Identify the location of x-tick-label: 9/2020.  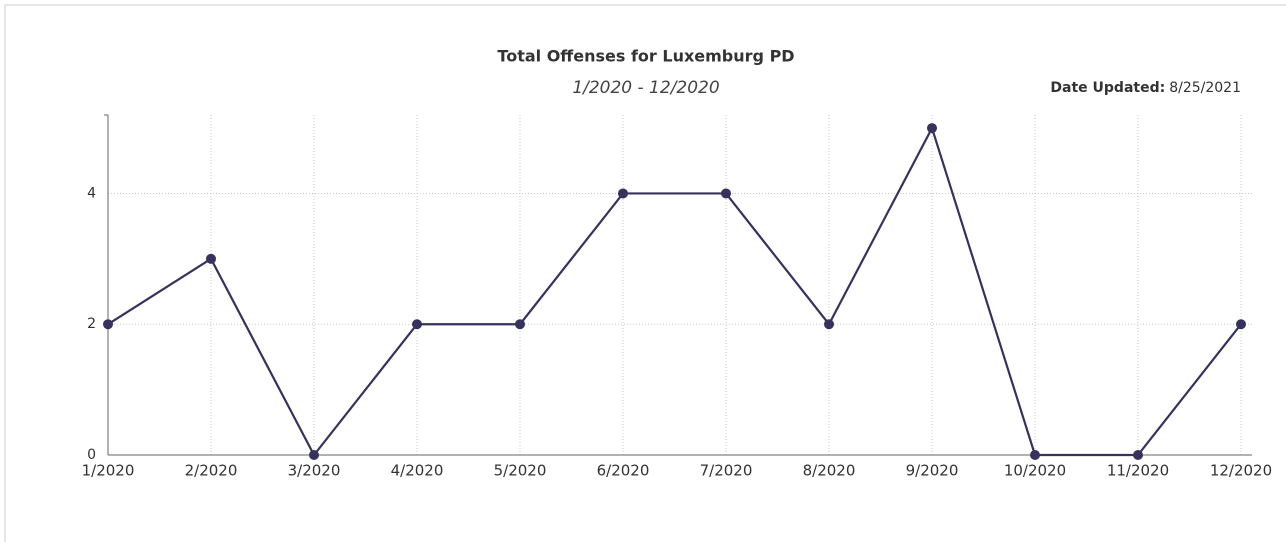
(932, 471).